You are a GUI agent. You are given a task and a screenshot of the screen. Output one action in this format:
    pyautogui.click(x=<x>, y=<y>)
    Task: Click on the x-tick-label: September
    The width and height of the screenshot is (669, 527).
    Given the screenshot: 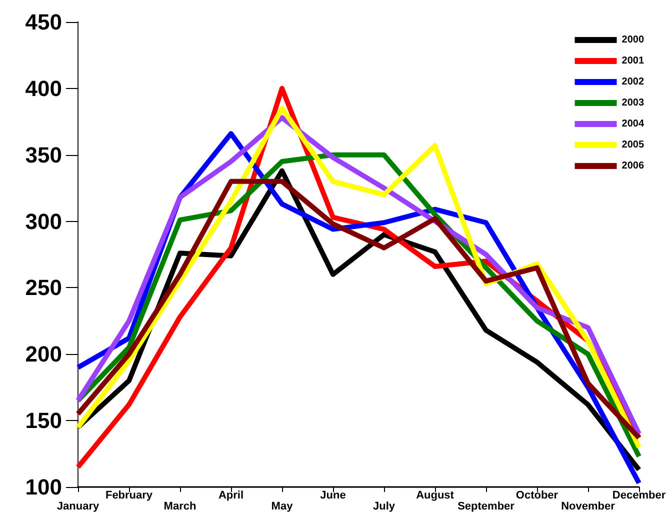 What is the action you would take?
    pyautogui.click(x=487, y=506)
    